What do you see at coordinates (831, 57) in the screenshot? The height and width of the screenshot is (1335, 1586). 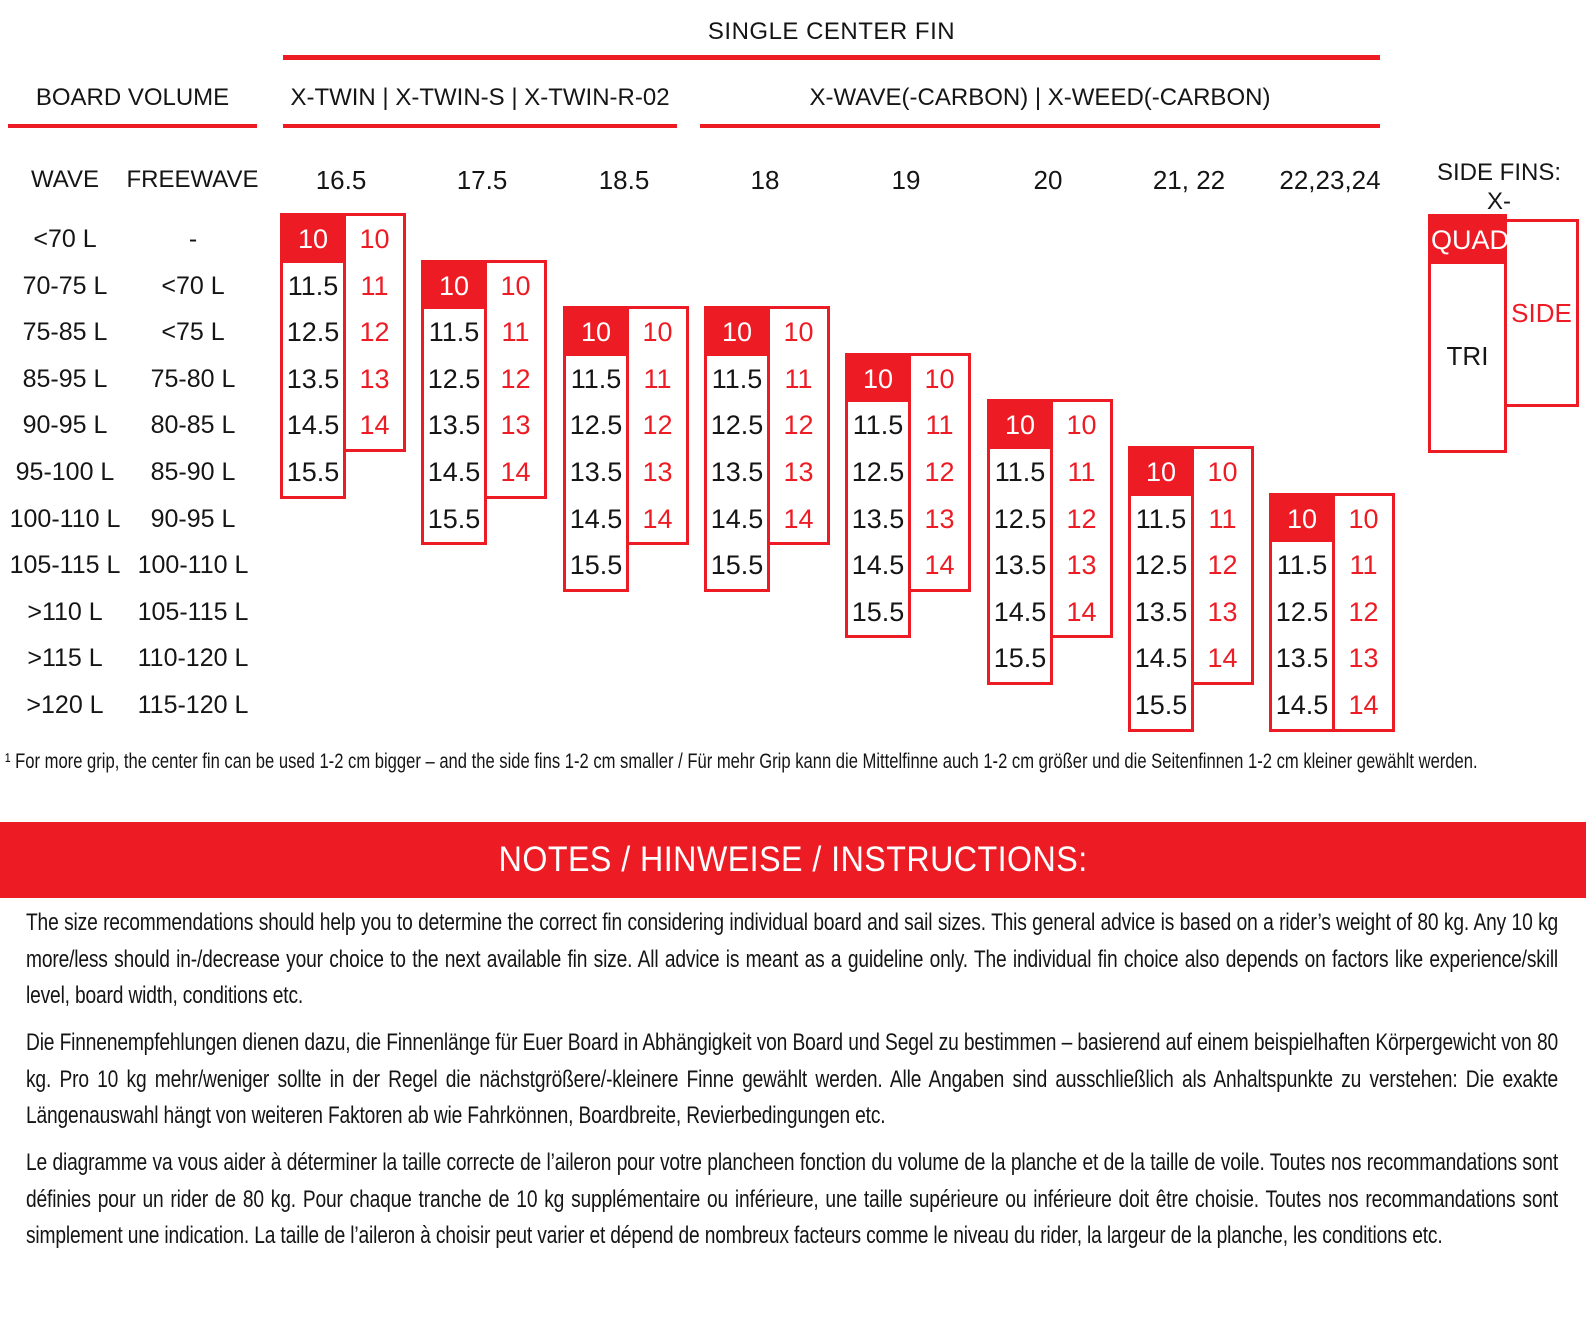 I see `title-underline` at bounding box center [831, 57].